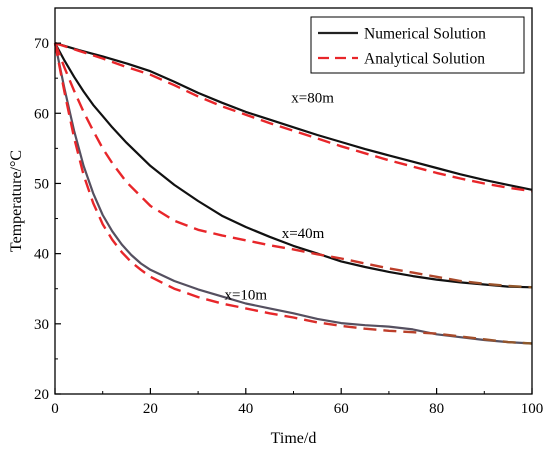 The height and width of the screenshot is (451, 550). Describe the element at coordinates (436, 409) in the screenshot. I see `x-tick-label: 80` at that location.